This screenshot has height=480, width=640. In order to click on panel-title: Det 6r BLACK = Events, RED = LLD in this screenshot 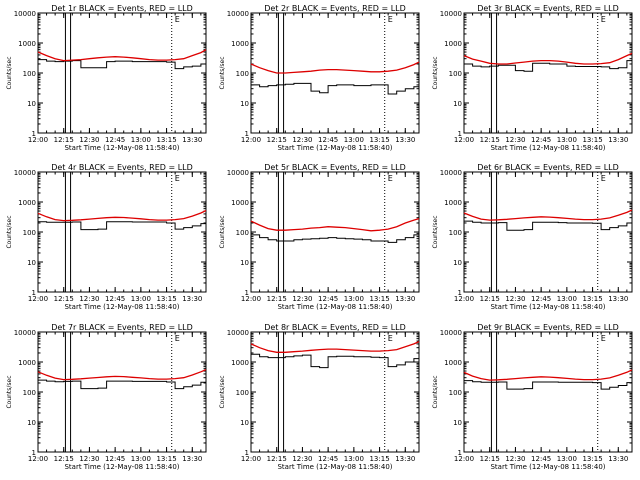, I will do `click(548, 167)`.